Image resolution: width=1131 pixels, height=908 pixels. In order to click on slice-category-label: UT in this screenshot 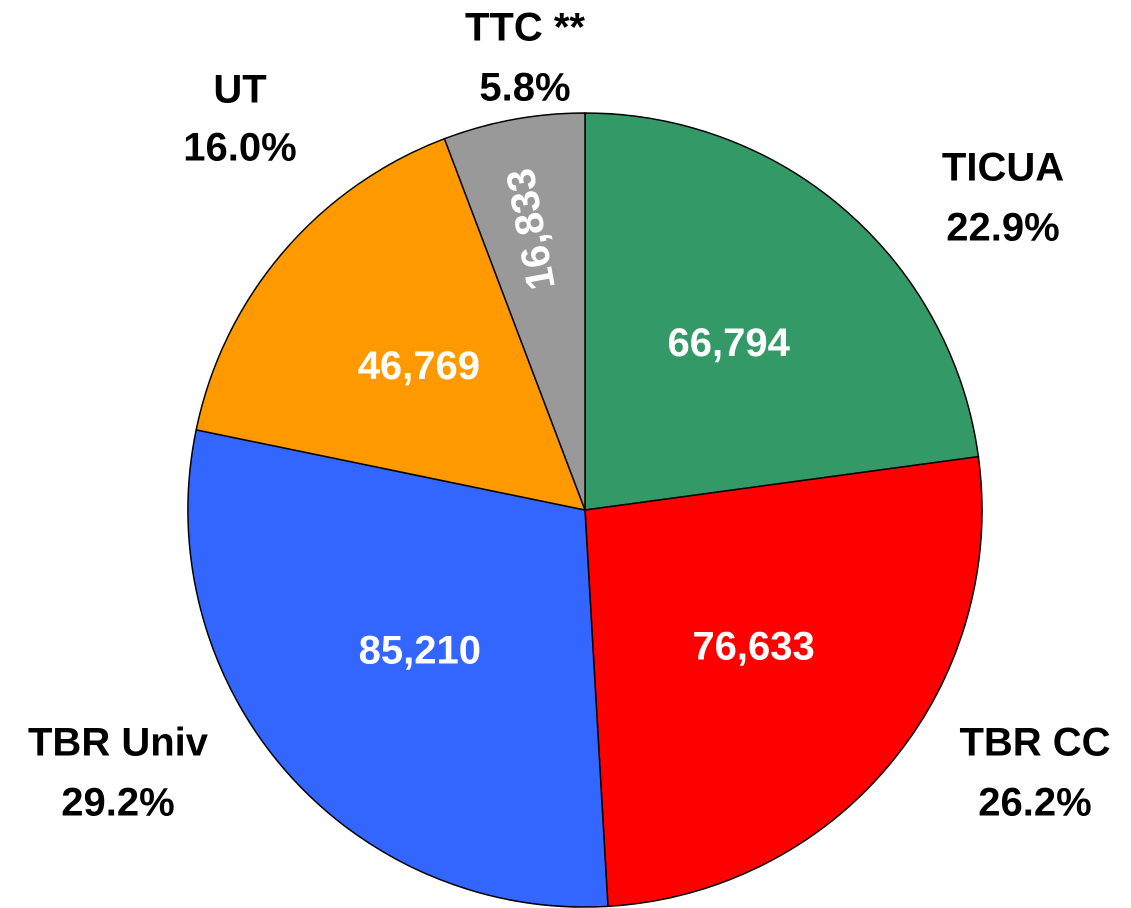, I will do `click(239, 90)`.